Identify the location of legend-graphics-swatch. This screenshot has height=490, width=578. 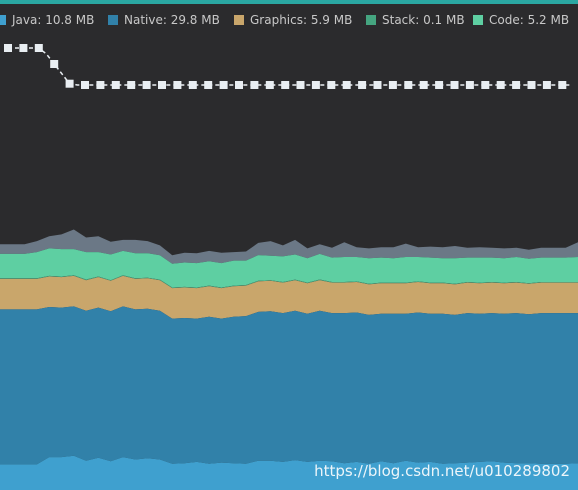
(239, 20).